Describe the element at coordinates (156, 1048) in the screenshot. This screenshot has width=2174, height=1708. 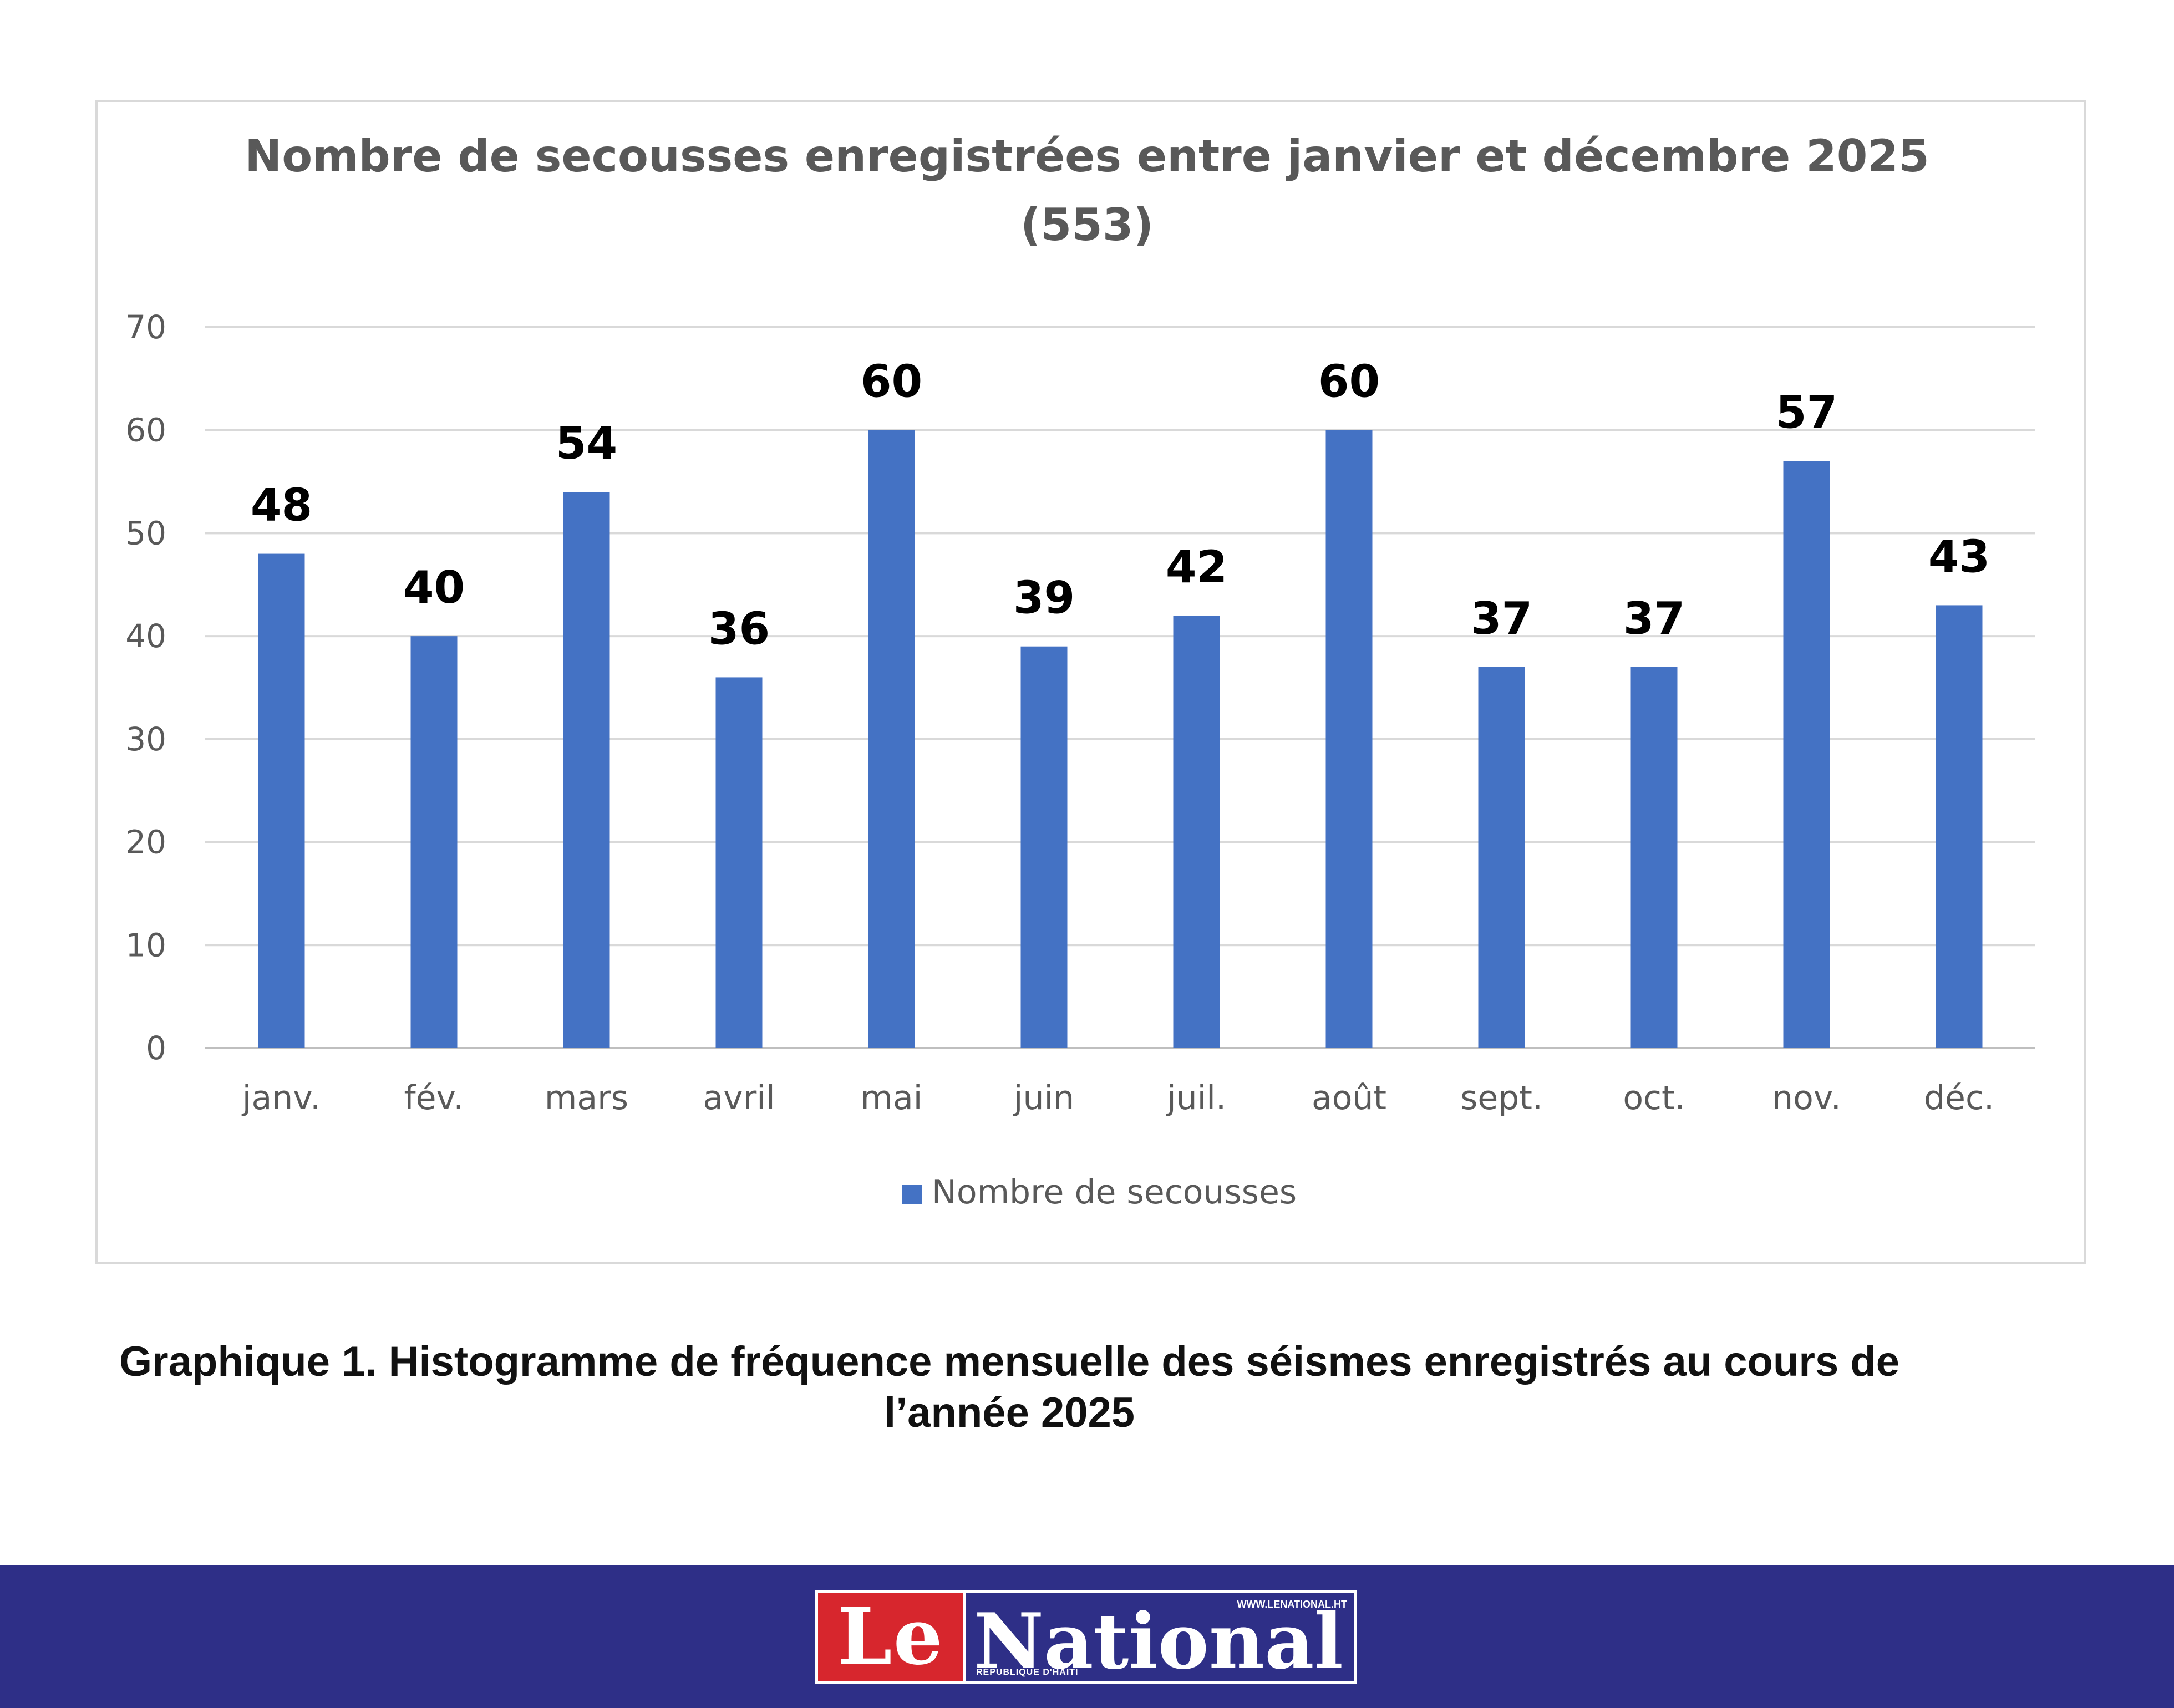
I see `y-tick-label: 0` at that location.